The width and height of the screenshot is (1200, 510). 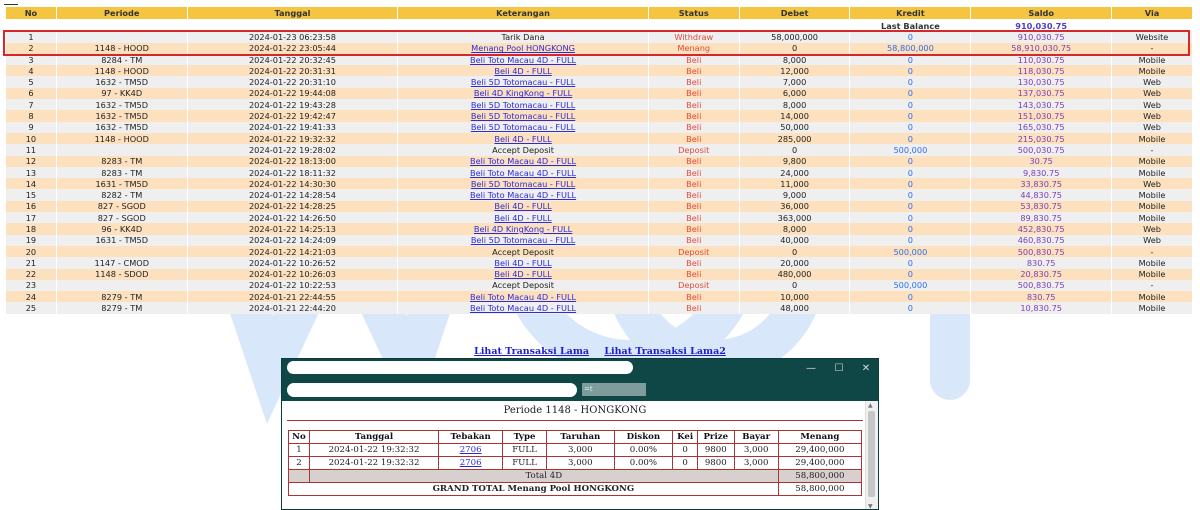 I want to click on maximize-icon: ☐, so click(x=839, y=368).